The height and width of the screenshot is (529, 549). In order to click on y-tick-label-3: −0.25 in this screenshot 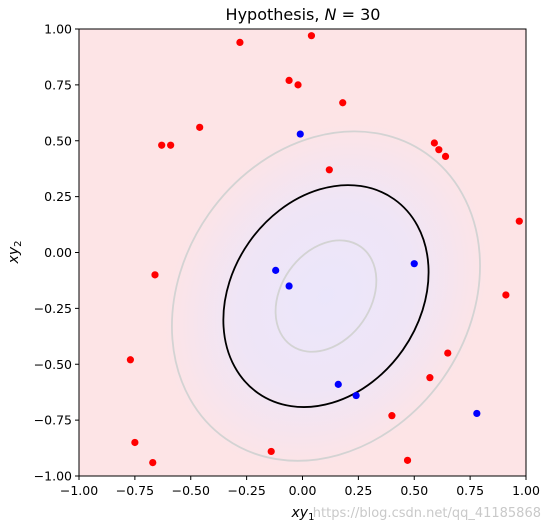, I will do `click(53, 308)`.